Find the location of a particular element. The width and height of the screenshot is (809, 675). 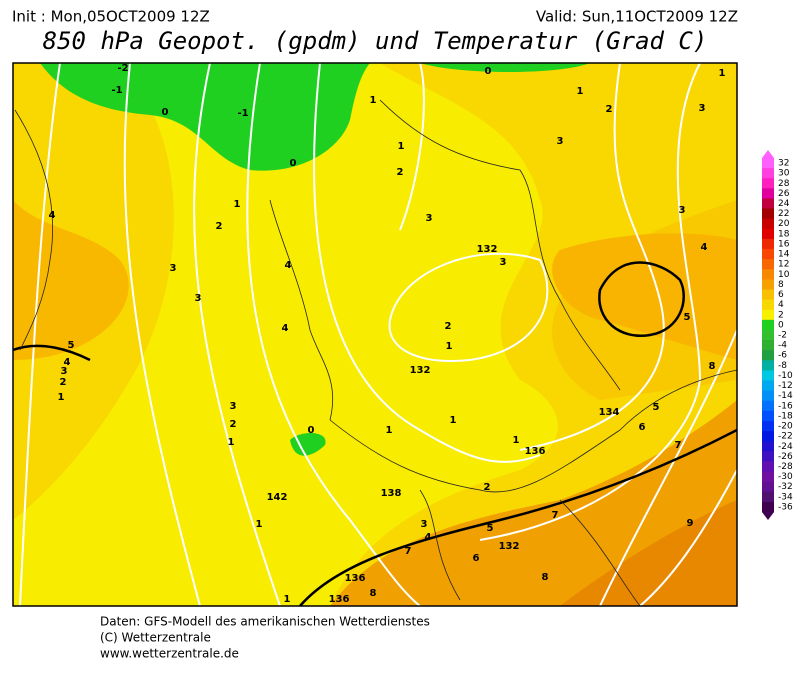

legend-label: -2 is located at coordinates (782, 336).